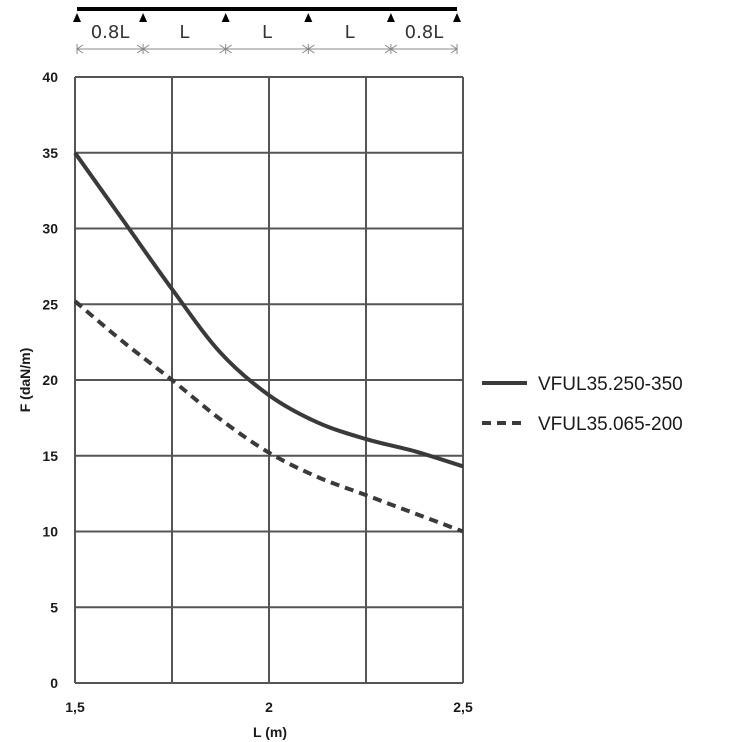  I want to click on x-tick-label: 2,5, so click(463, 707).